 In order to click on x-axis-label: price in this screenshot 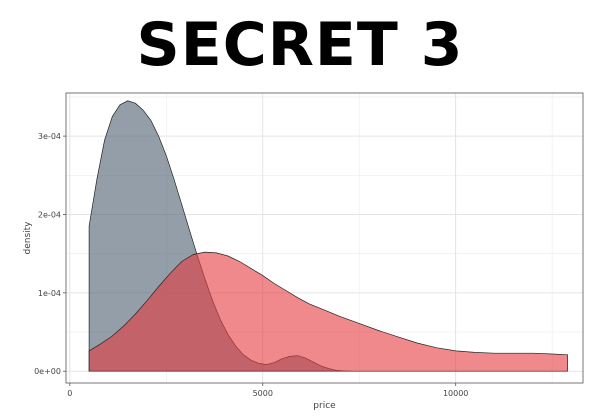, I will do `click(324, 406)`.